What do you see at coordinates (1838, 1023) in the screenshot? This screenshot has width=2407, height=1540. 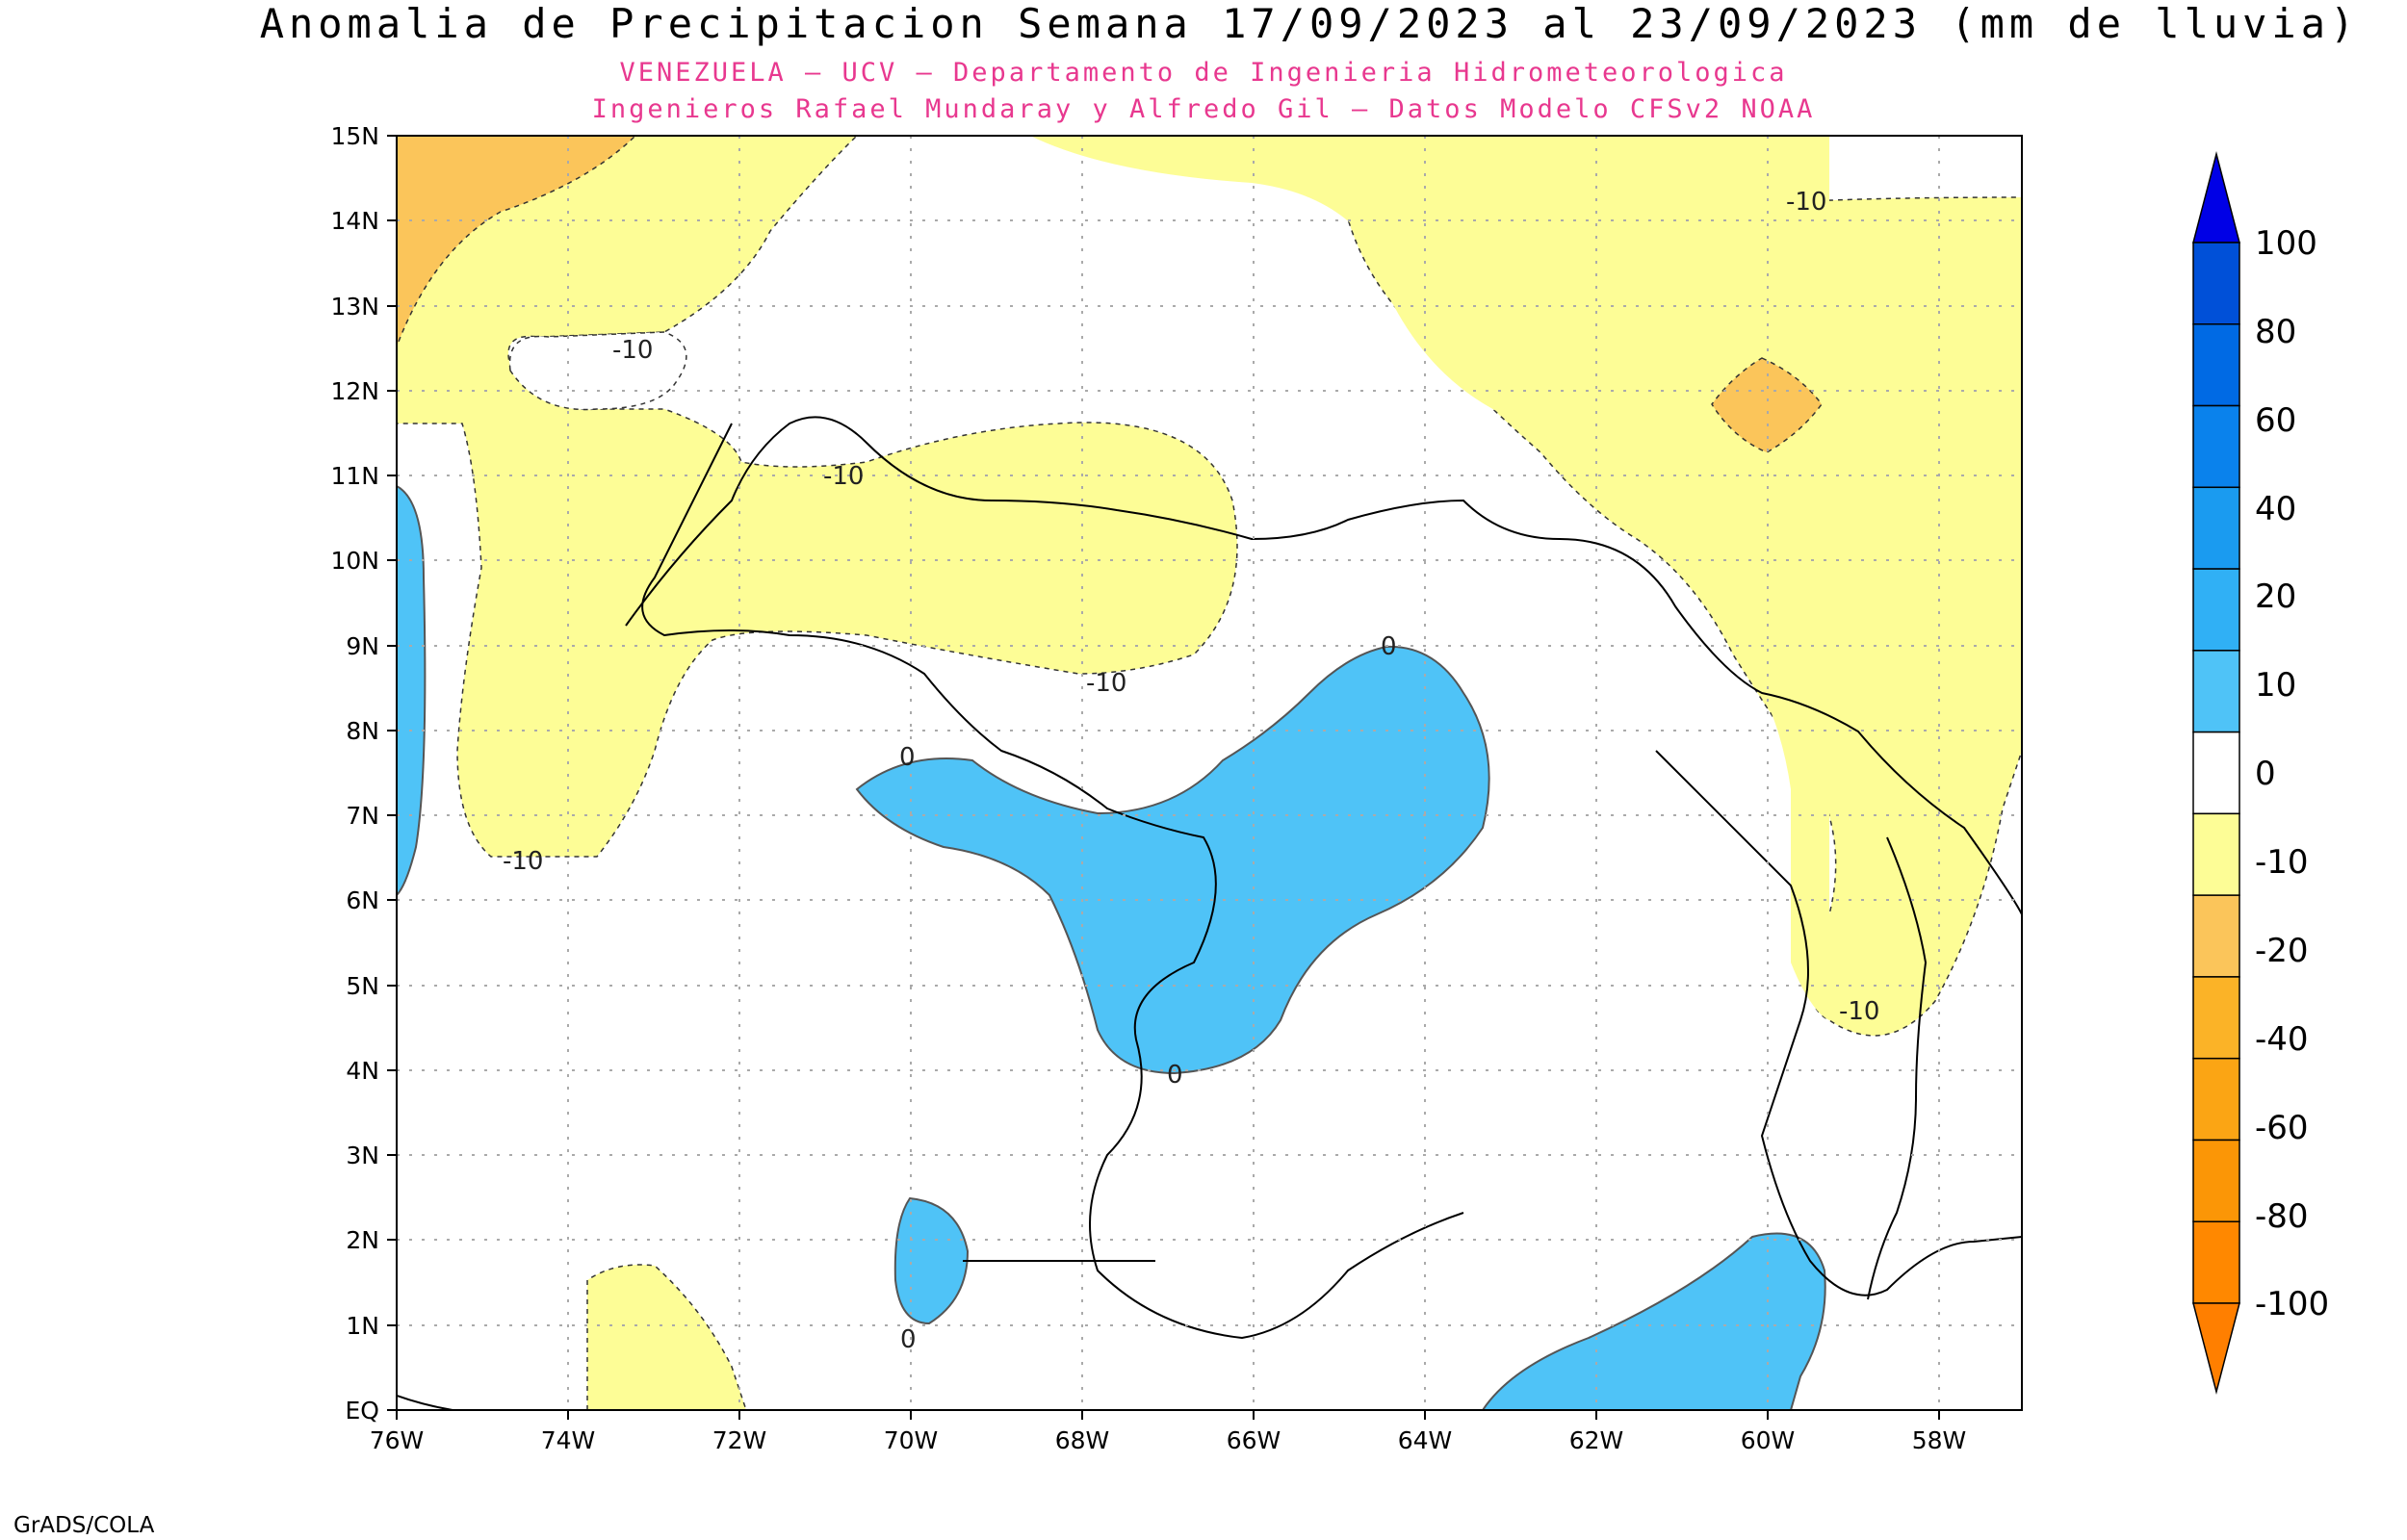 I see `border-venezuela-guyana` at bounding box center [1838, 1023].